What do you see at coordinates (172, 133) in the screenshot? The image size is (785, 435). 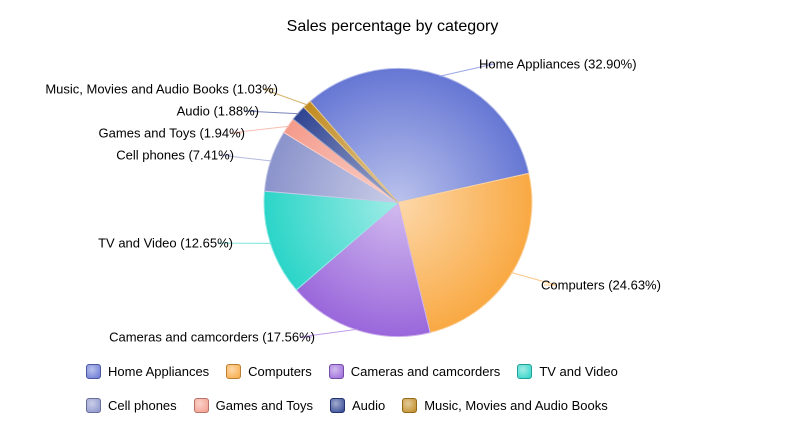 I see `slice-label-games-and-toys: Games and Toys (1.94%)` at bounding box center [172, 133].